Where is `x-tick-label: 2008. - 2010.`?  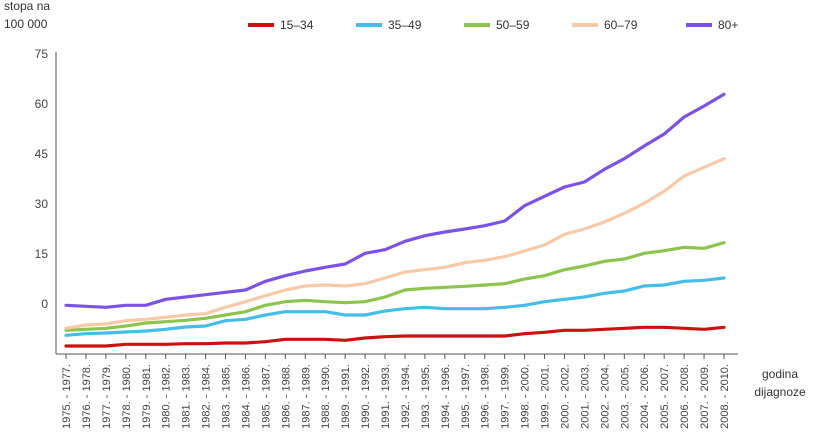
x-tick-label: 2008. - 2010. is located at coordinates (725, 396).